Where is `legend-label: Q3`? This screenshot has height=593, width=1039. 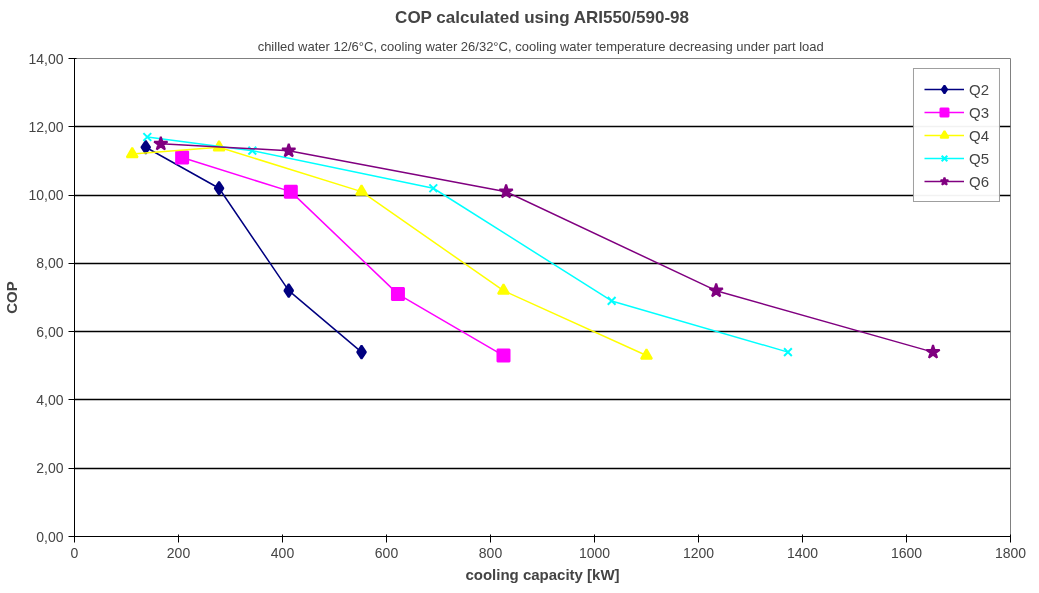
legend-label: Q3 is located at coordinates (978, 112).